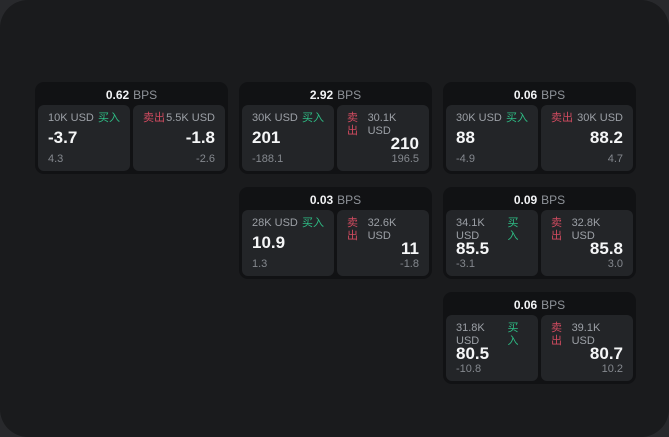 The height and width of the screenshot is (437, 669). I want to click on quote-card-body: 28K USD 买入 10.9 1.3 卖出 32.6K USD 11 -1.8, so click(335, 243).